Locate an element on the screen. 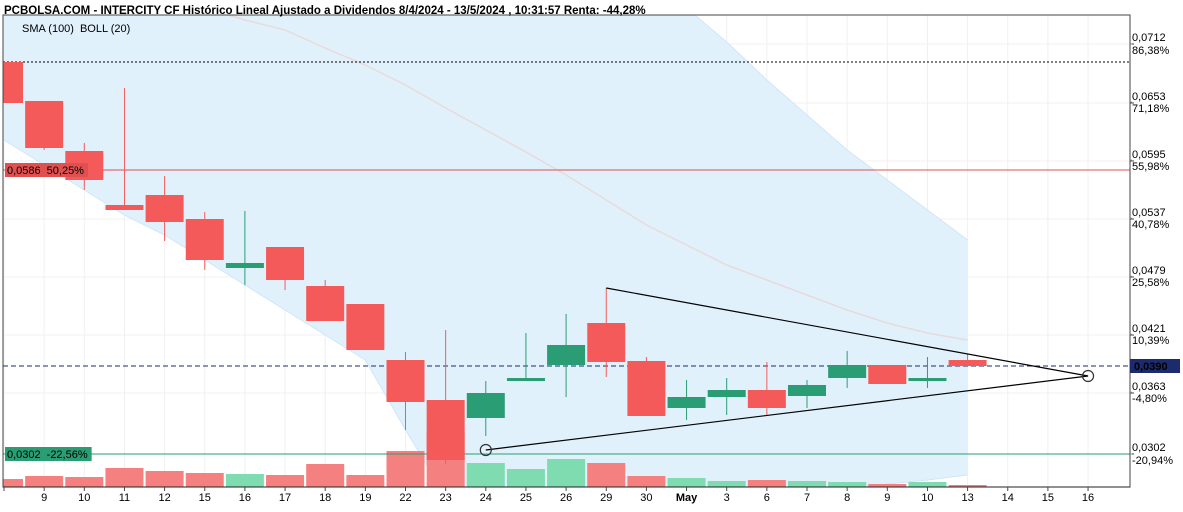 The image size is (1183, 512). x-tick-label: 12 is located at coordinates (164, 498).